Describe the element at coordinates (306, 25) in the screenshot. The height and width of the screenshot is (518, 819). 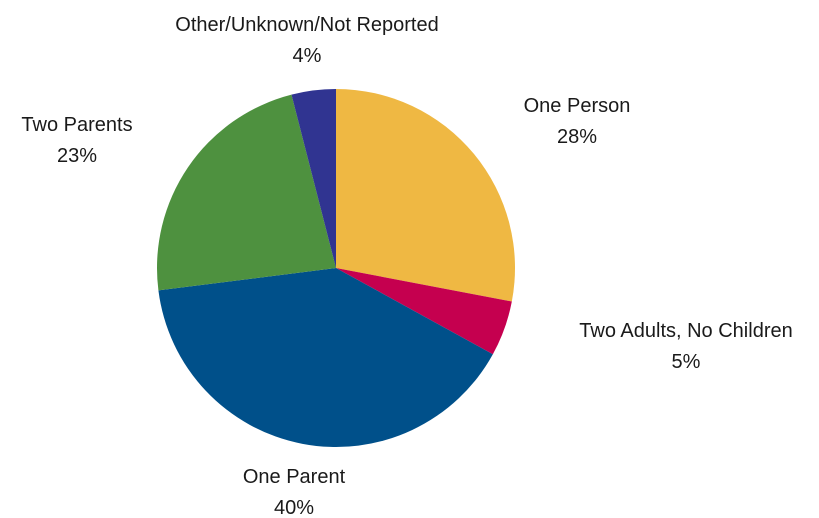
I see `slice-label-other-unknown-not-reported: Other/Unknown/Not Reported` at that location.